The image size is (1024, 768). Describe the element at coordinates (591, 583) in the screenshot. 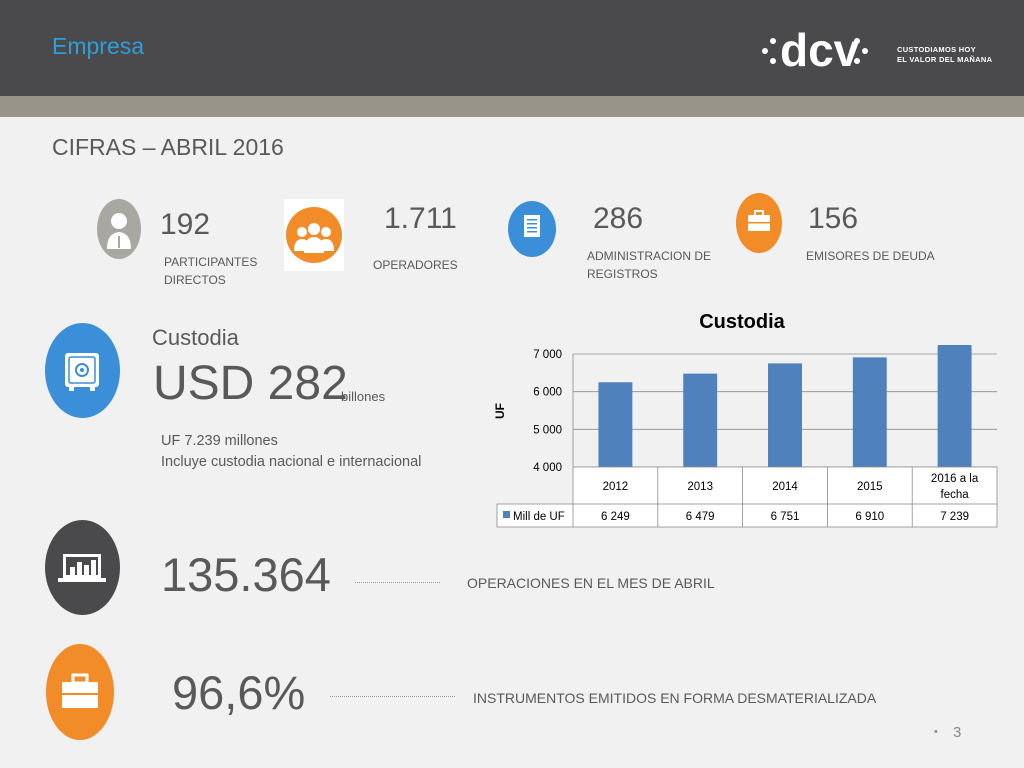

I see `operations-caption: OPERACIONES EN EL MES DE ABRIL` at that location.